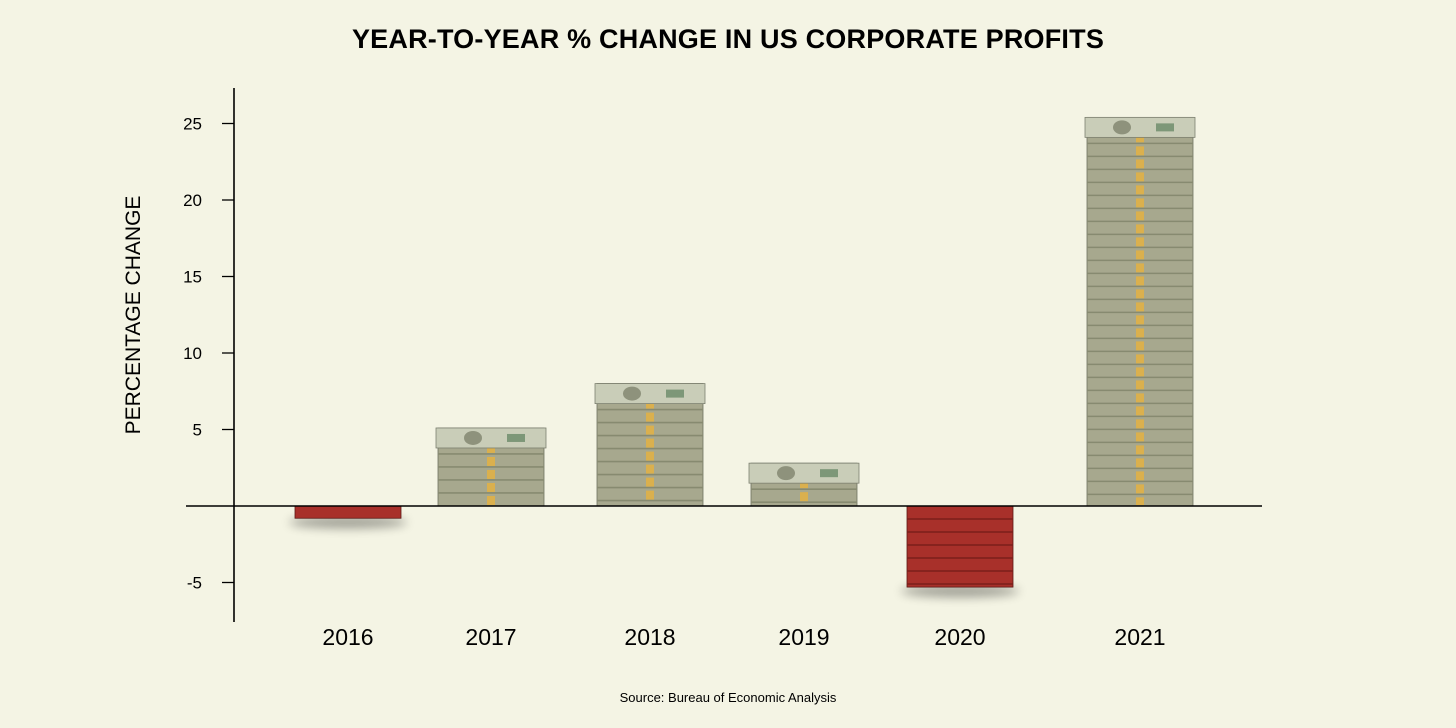 The height and width of the screenshot is (728, 1456). What do you see at coordinates (803, 637) in the screenshot?
I see `x-tick-label: 2019` at bounding box center [803, 637].